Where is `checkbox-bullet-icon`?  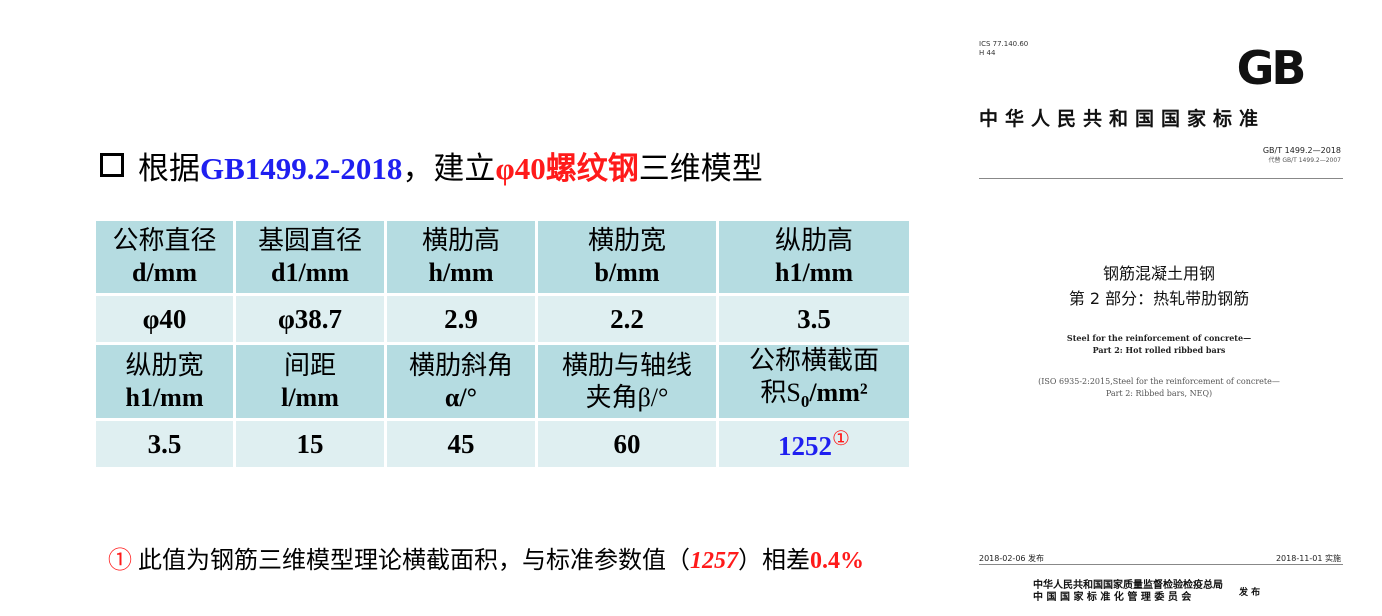 checkbox-bullet-icon is located at coordinates (112, 165).